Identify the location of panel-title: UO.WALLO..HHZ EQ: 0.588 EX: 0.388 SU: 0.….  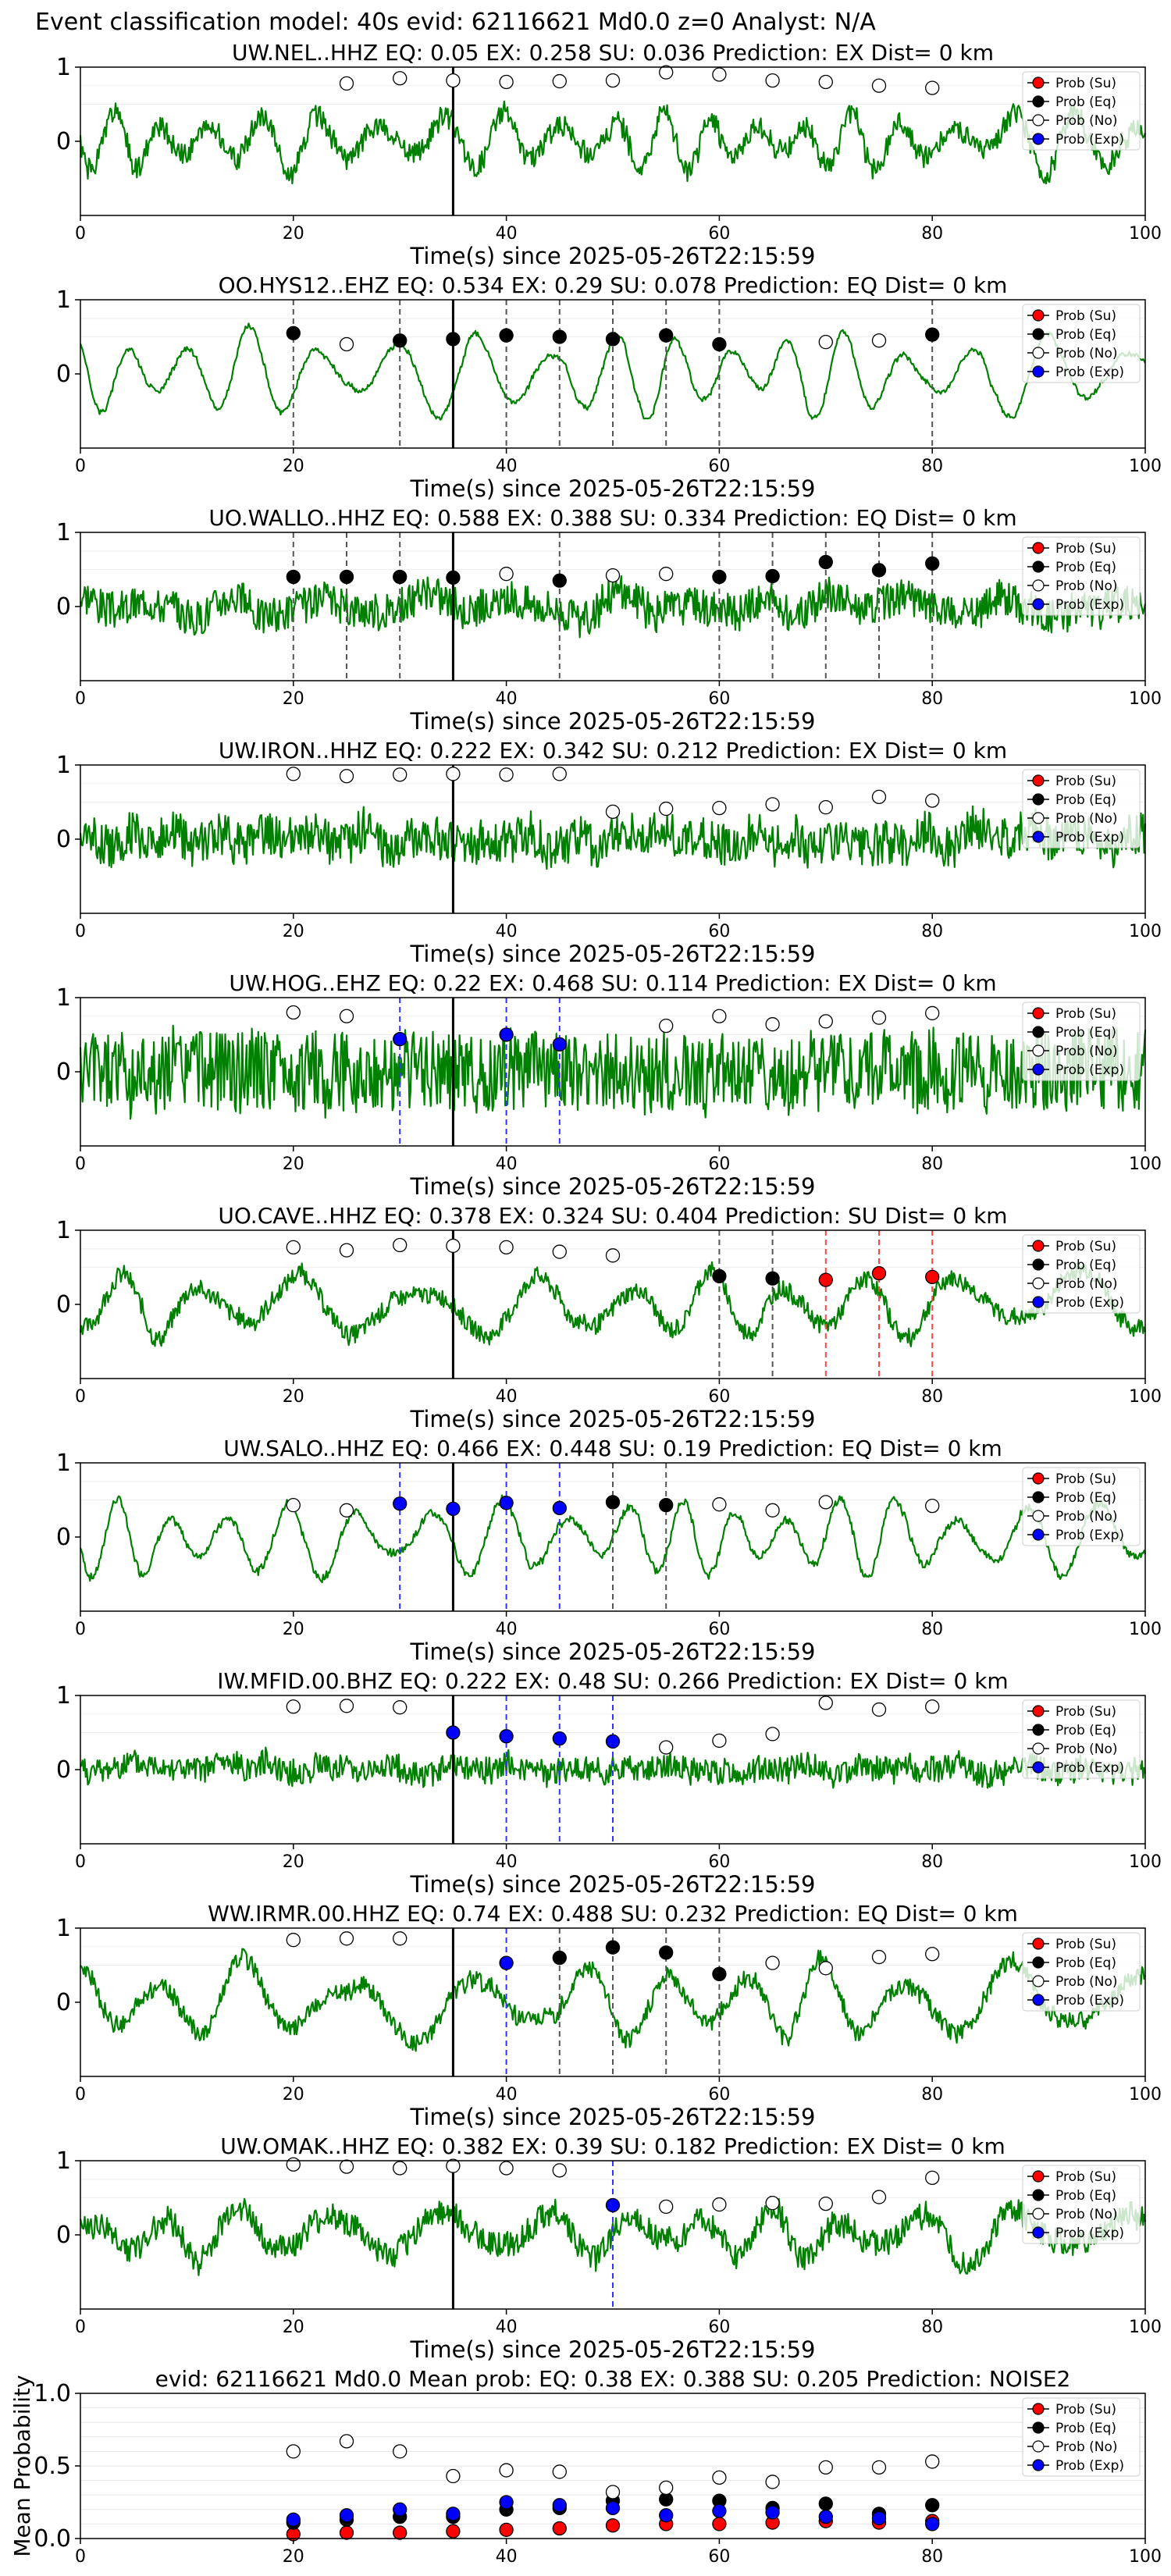
(612, 518).